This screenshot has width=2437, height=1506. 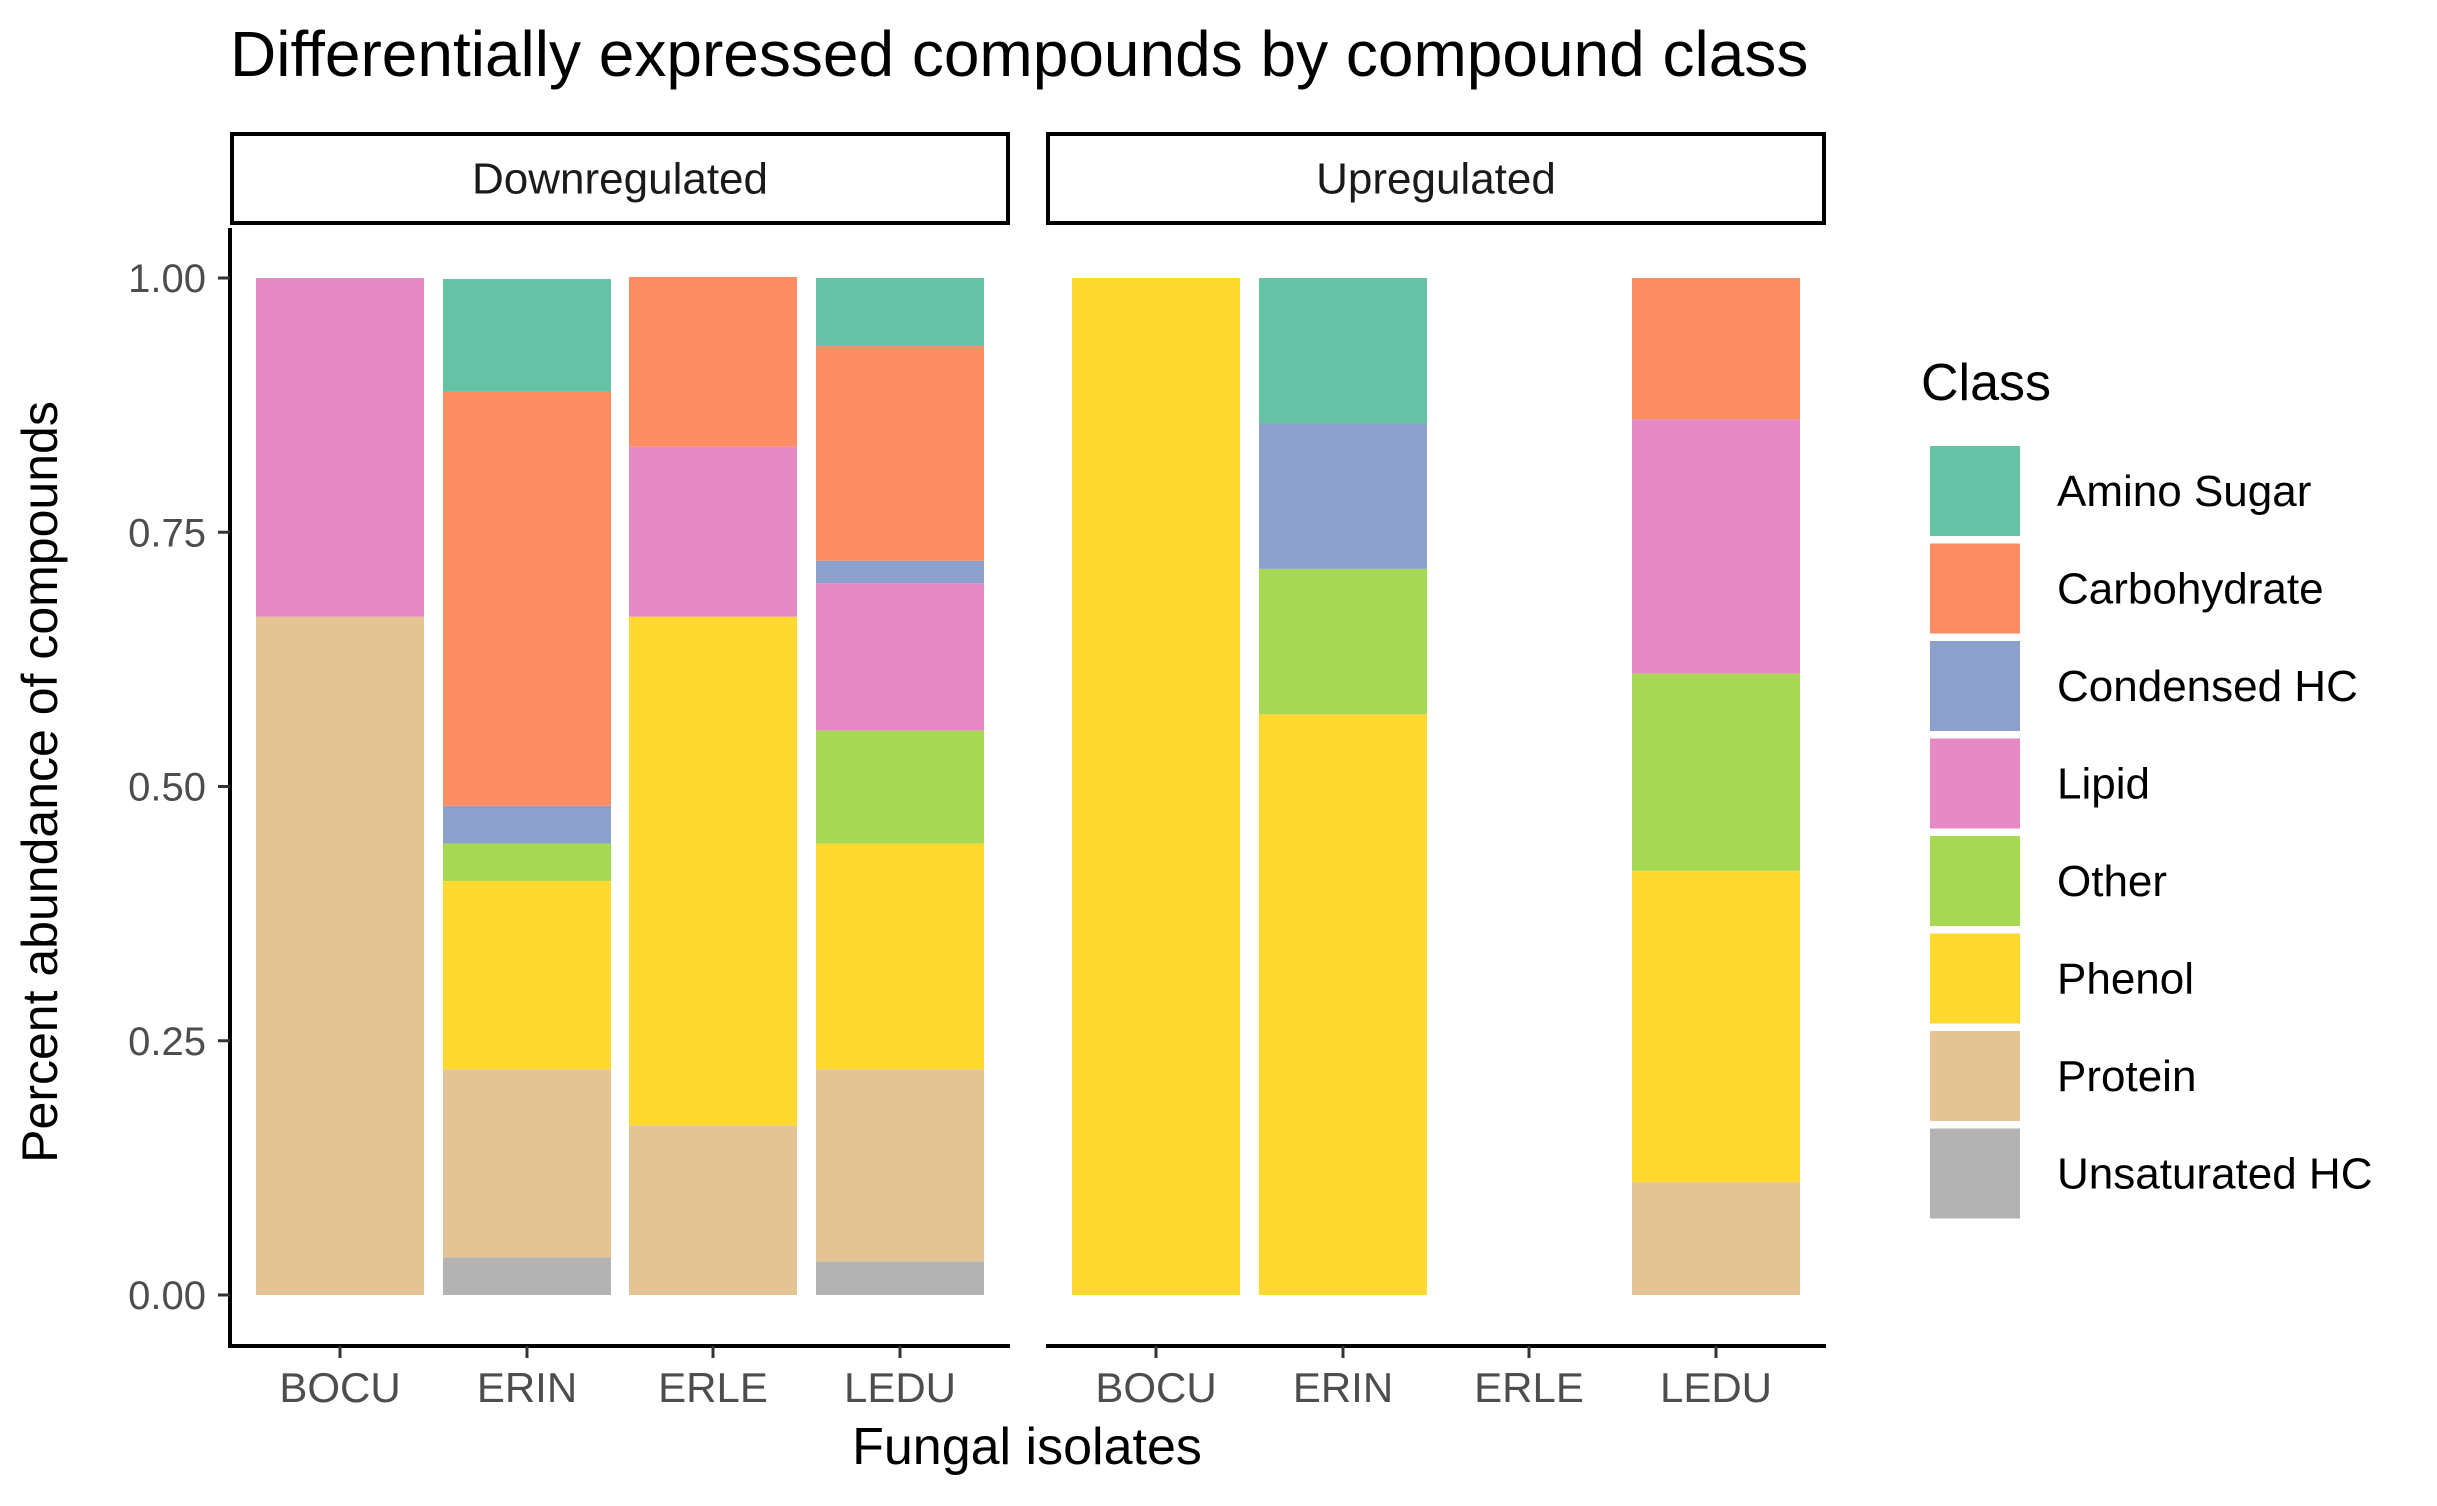 I want to click on bar-segment-bocu-lipid, so click(x=340, y=447).